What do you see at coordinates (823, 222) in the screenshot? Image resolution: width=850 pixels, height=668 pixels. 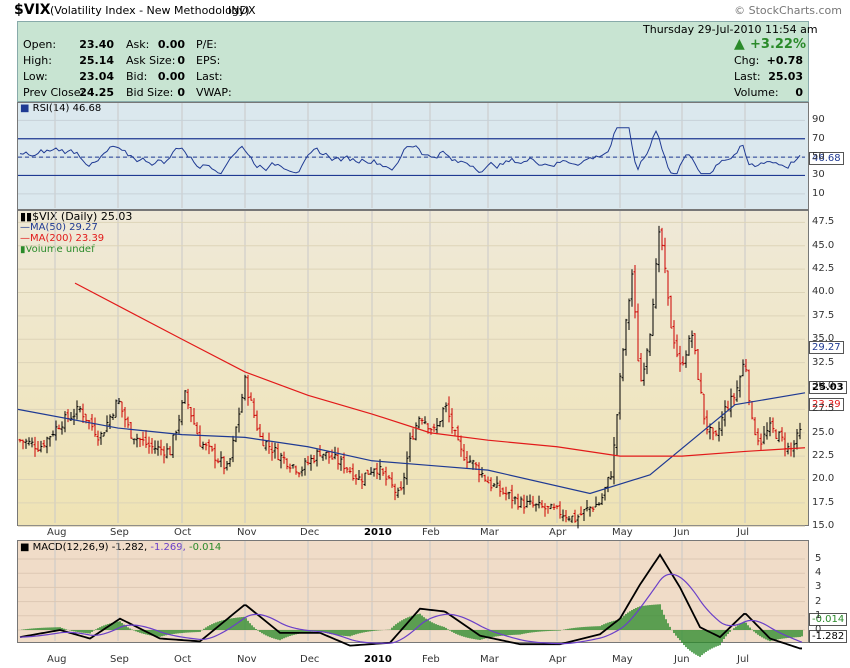 I see `price-tick-47-5: 47.5` at bounding box center [823, 222].